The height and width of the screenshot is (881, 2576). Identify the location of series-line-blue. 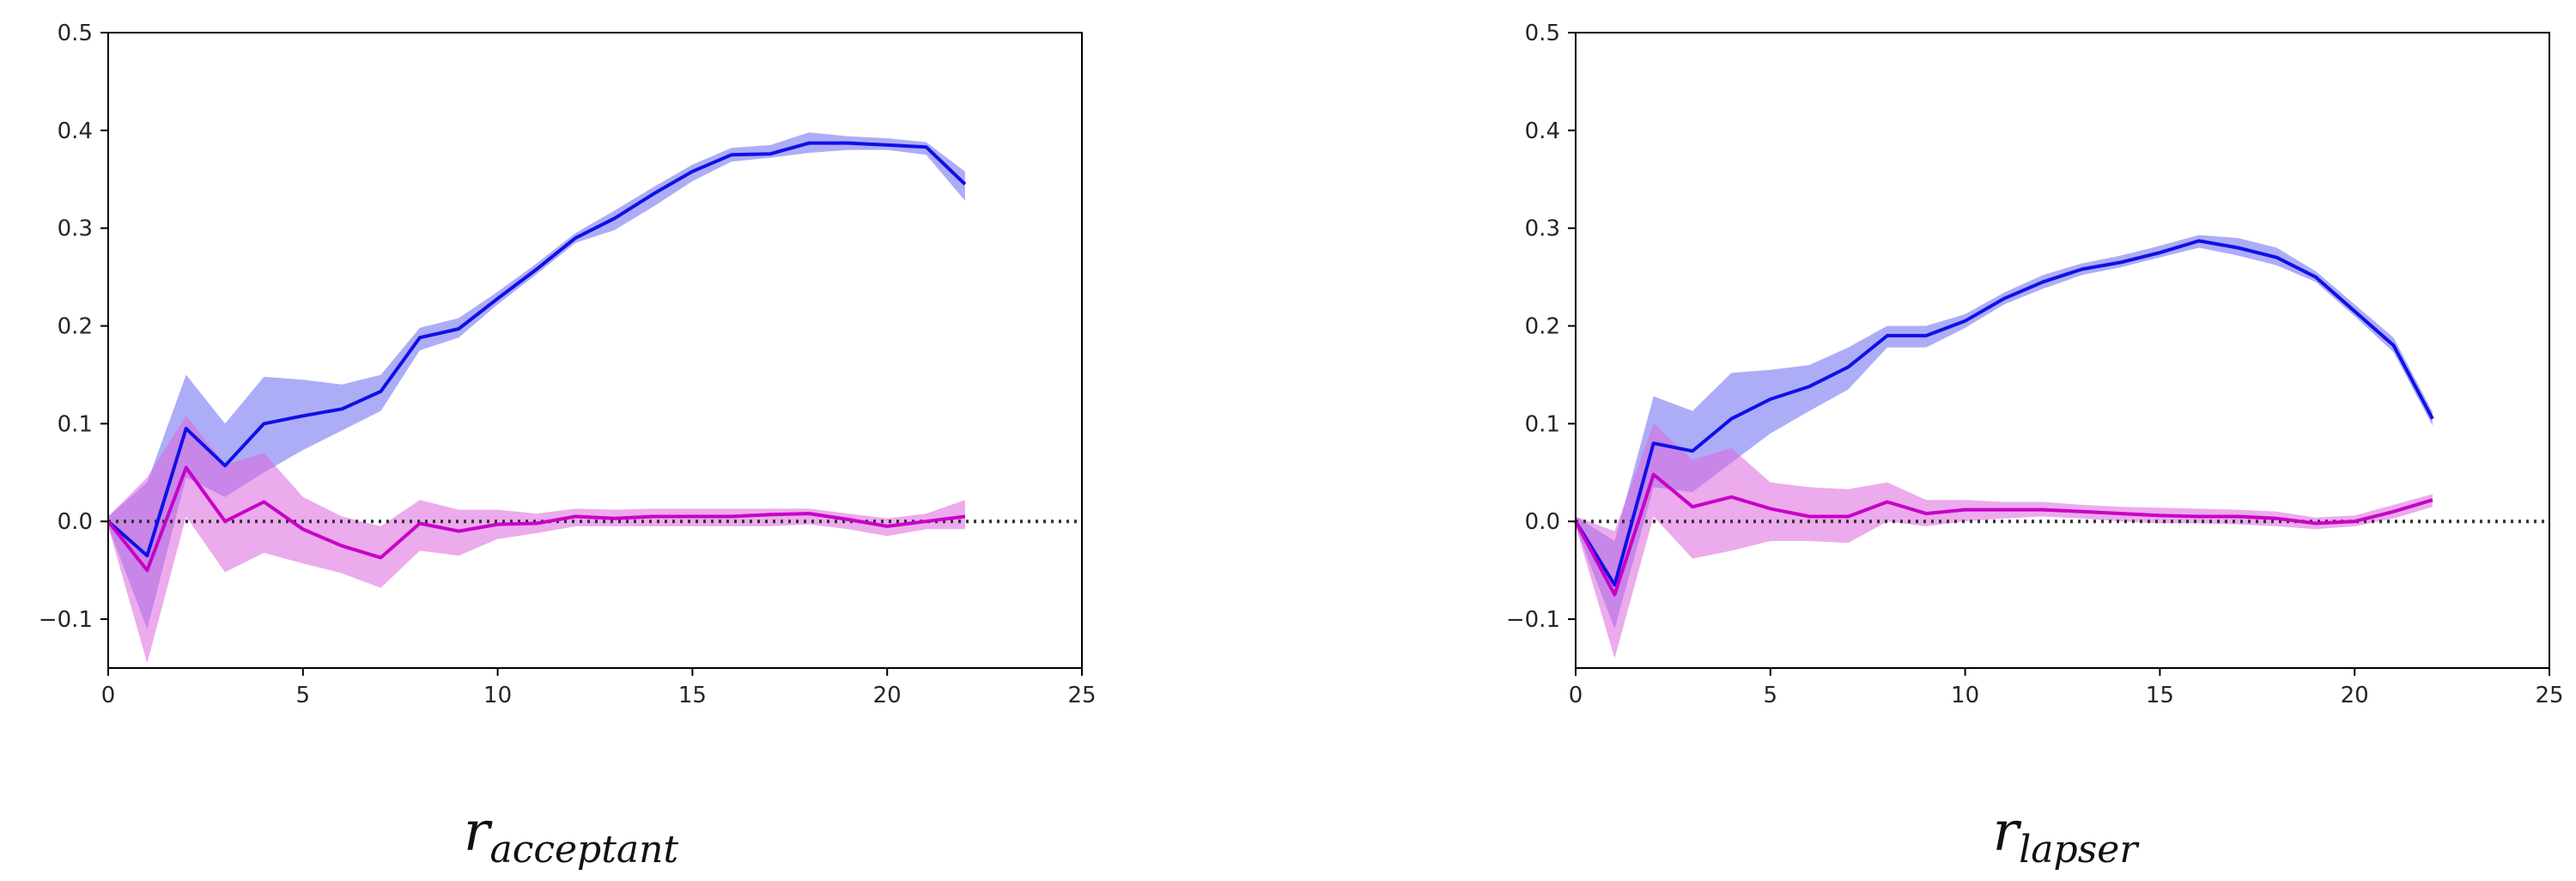
(2004, 413).